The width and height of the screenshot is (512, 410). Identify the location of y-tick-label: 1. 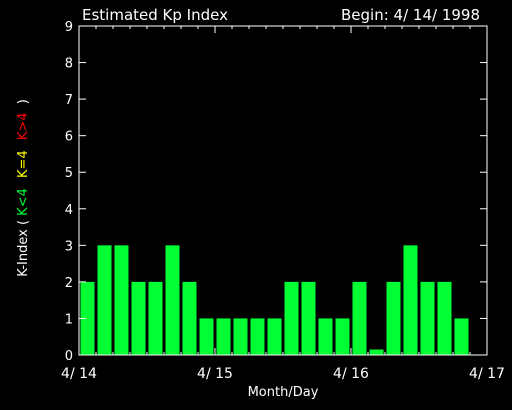
(69, 319).